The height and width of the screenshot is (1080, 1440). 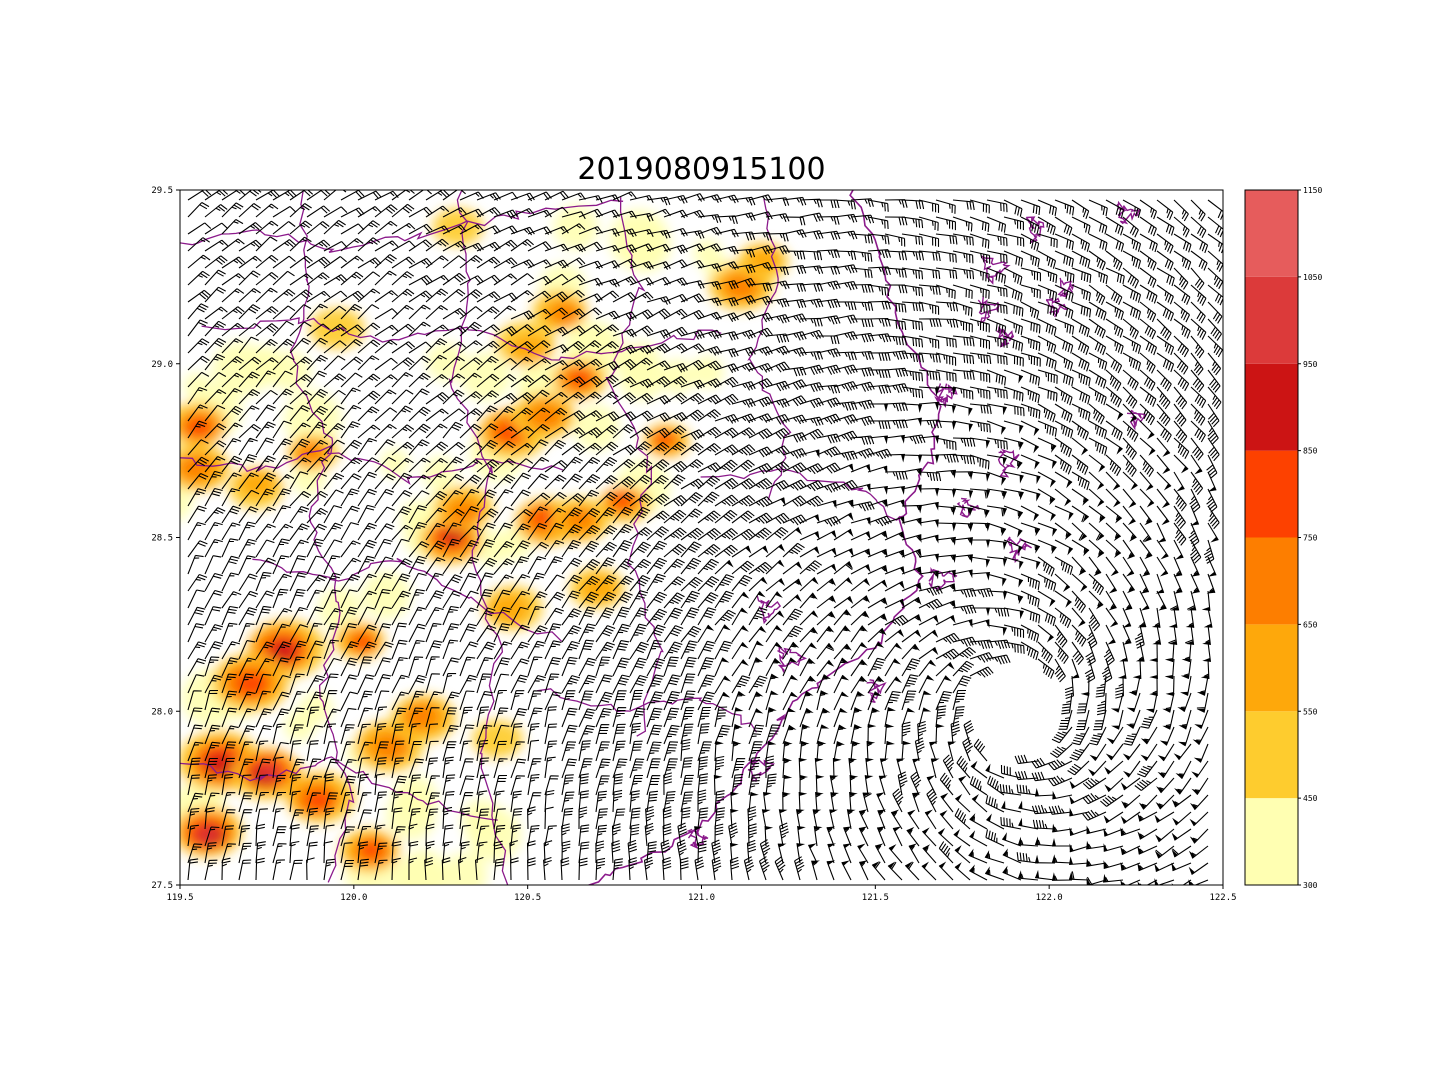 I want to click on colorbar-label: 1150, so click(x=1312, y=190).